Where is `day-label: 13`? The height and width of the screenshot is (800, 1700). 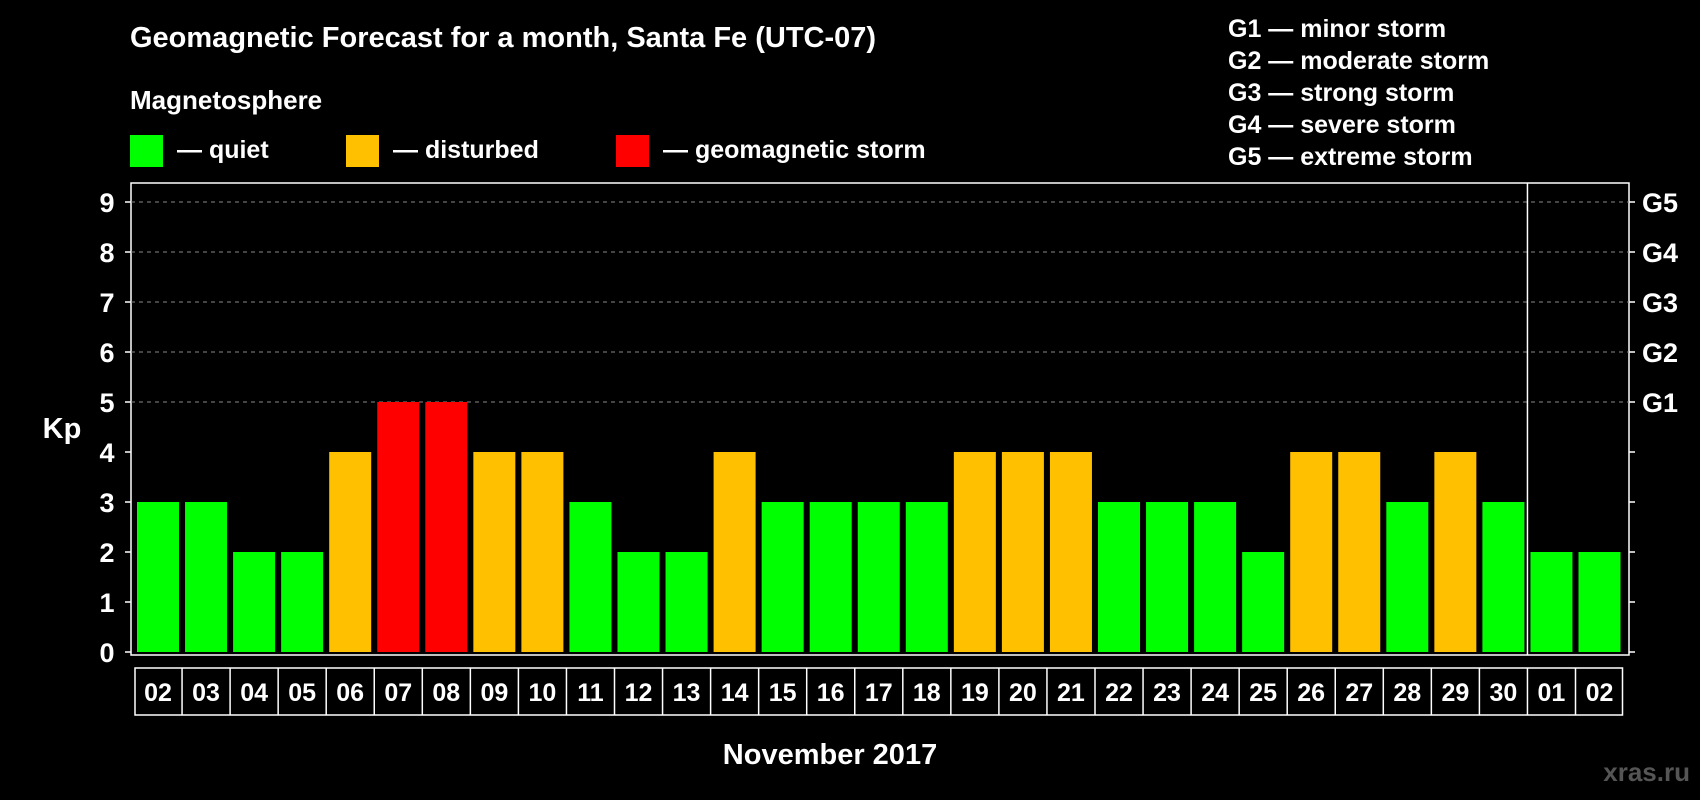 day-label: 13 is located at coordinates (687, 693).